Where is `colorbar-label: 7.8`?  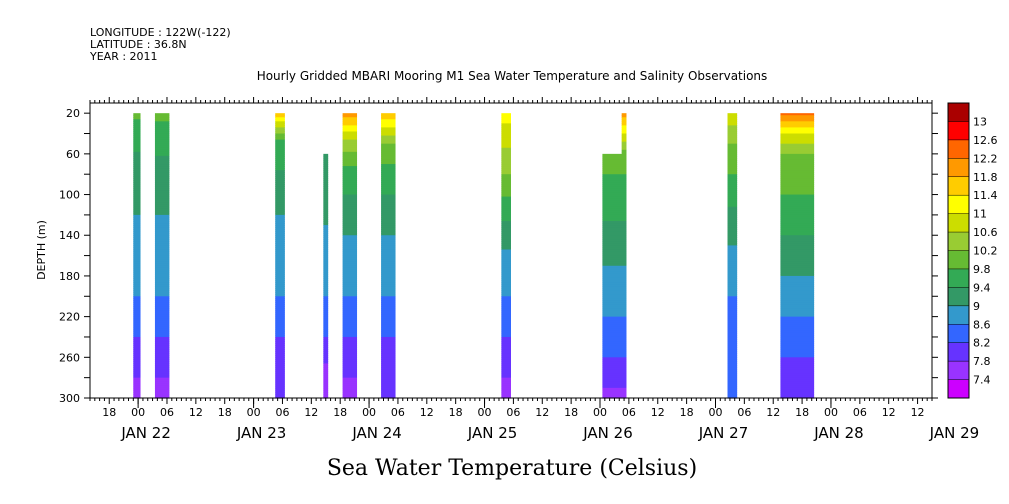
colorbar-label: 7.8 is located at coordinates (982, 361).